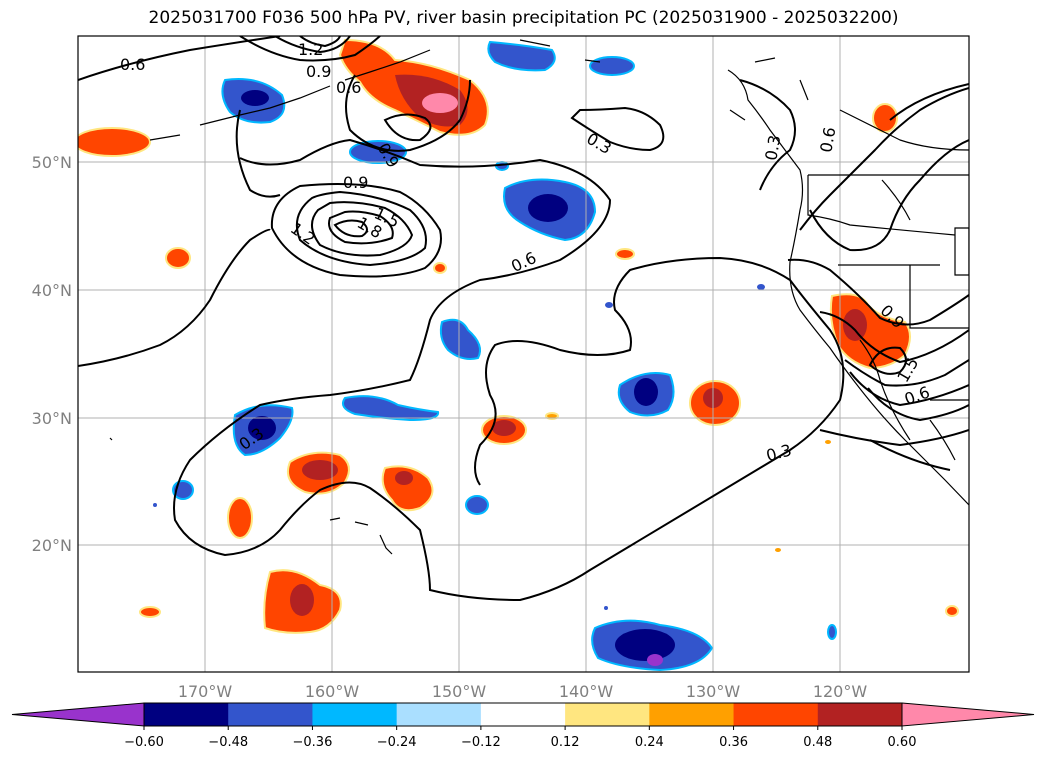  What do you see at coordinates (772, 148) in the screenshot?
I see `contour-label: 0.3` at bounding box center [772, 148].